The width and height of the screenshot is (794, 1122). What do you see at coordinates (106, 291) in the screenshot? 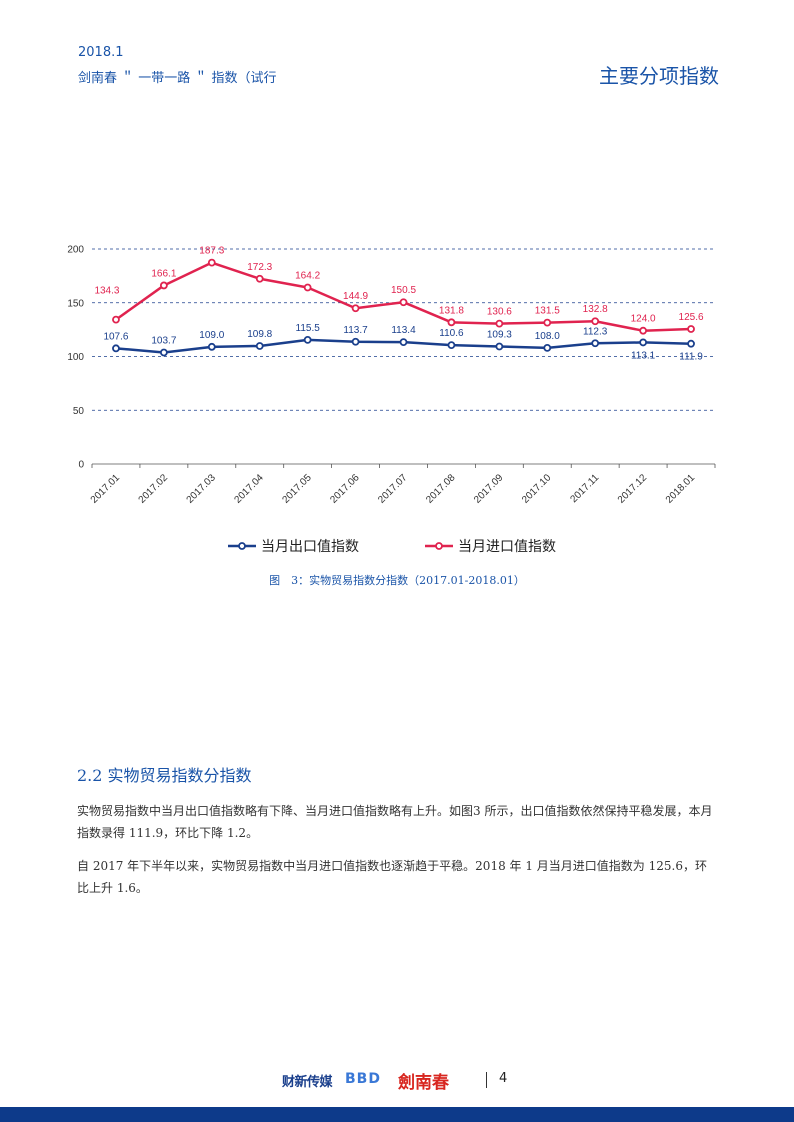
I see `data-label: 134.3` at bounding box center [106, 291].